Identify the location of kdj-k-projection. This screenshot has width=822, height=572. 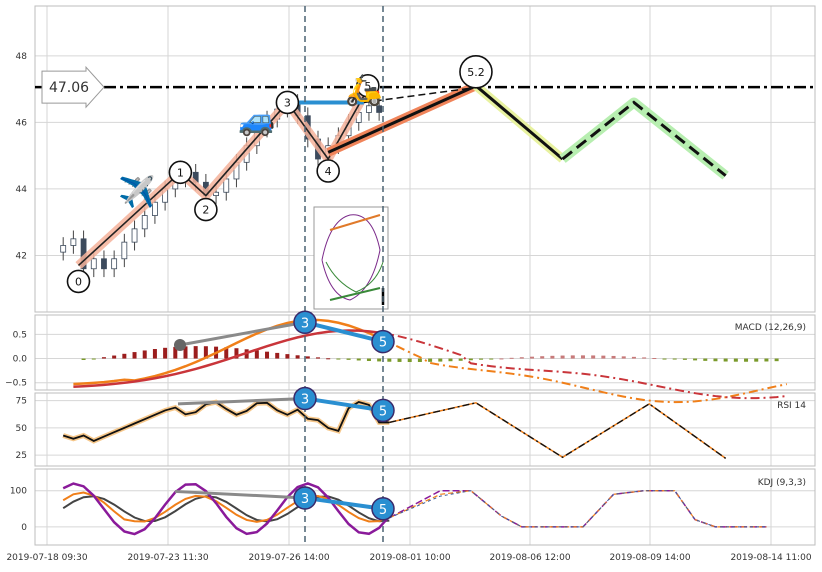
(578, 509).